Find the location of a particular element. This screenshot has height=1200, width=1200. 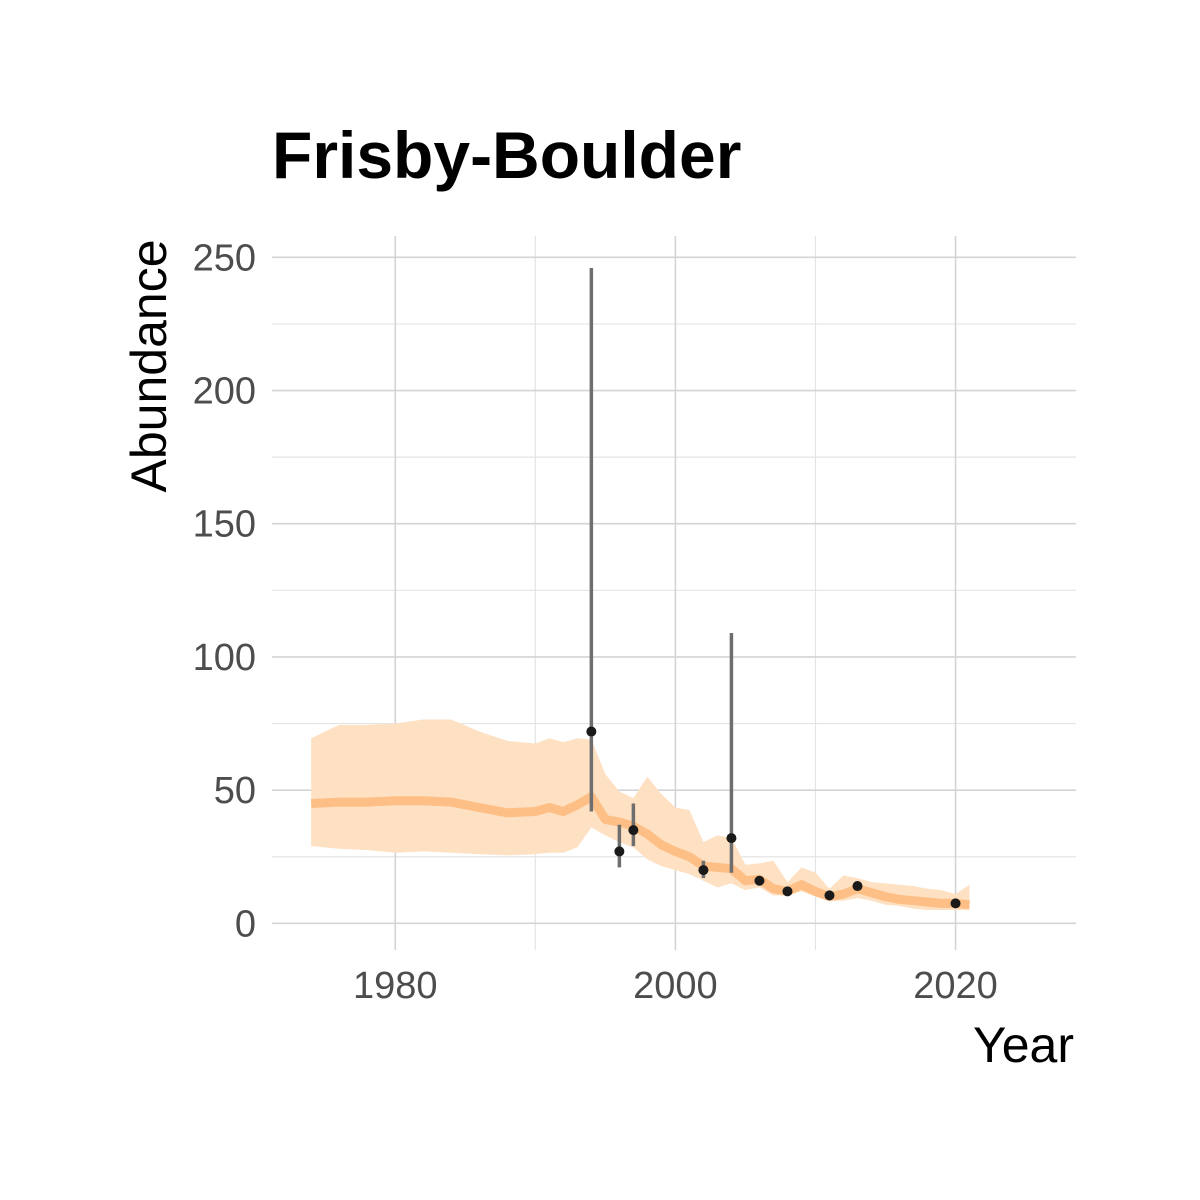

confidence-ribbon-group is located at coordinates (640, 814).